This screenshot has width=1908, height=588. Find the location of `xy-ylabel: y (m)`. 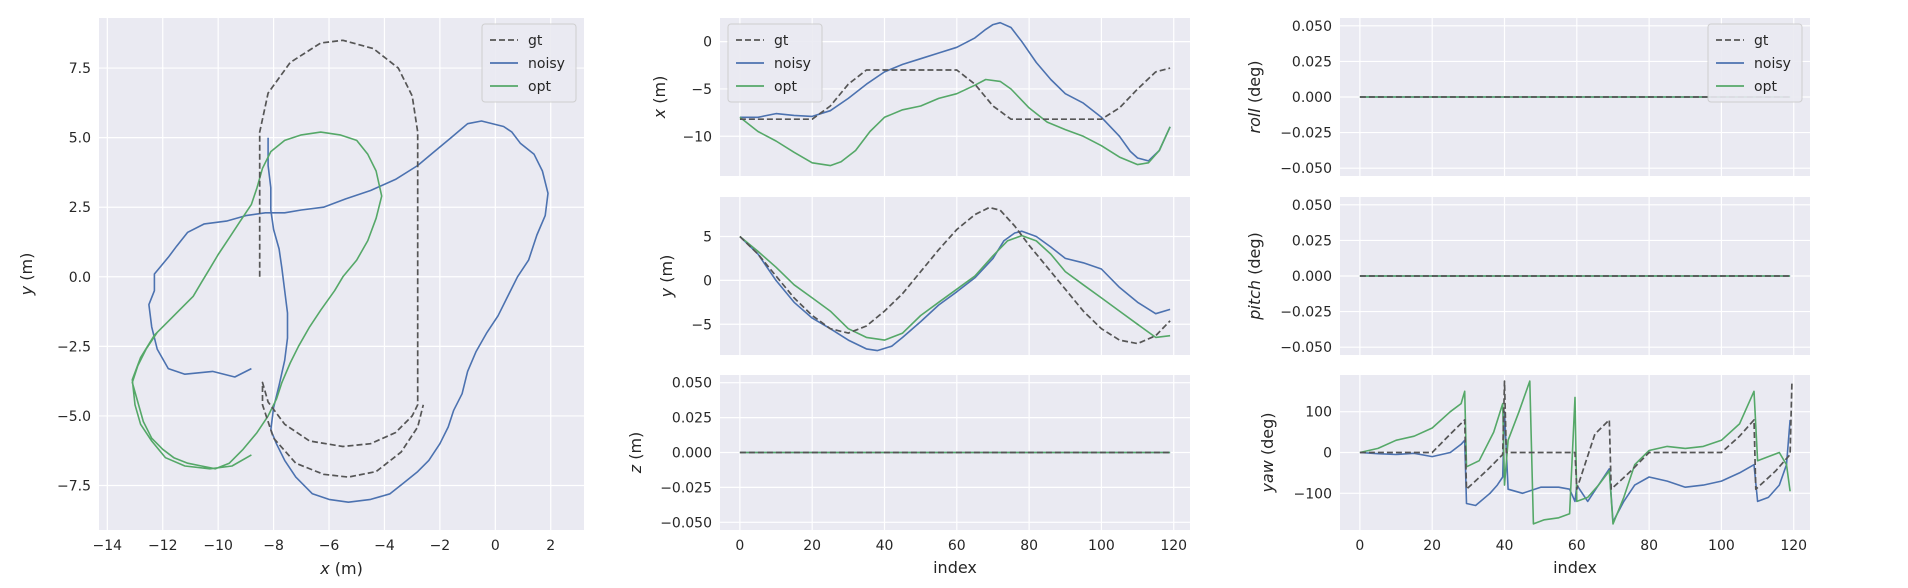

xy-ylabel: y (m) is located at coordinates (26, 275).